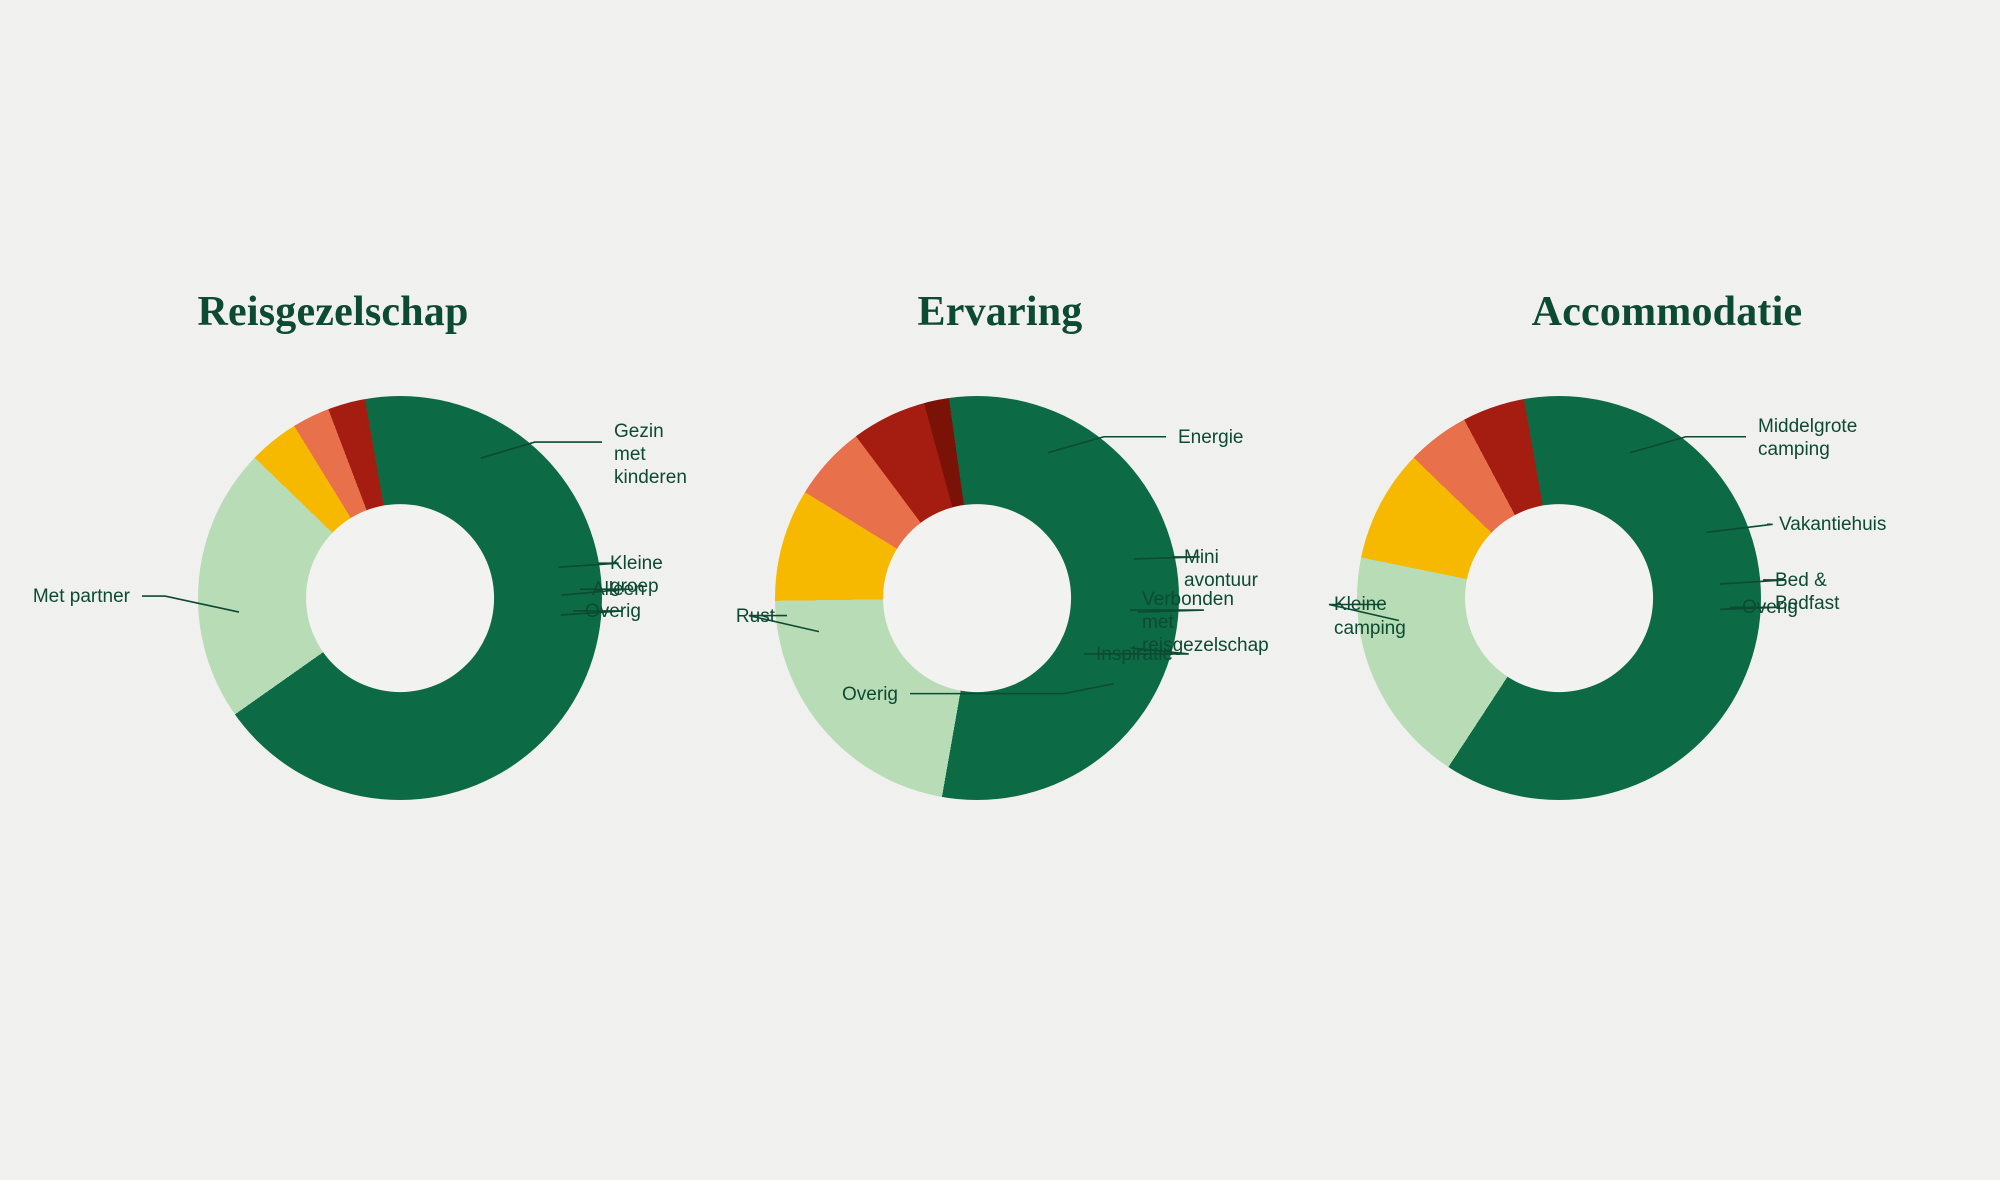 Image resolution: width=2000 pixels, height=1180 pixels. I want to click on chart-title-3: Accommodatie, so click(1667, 312).